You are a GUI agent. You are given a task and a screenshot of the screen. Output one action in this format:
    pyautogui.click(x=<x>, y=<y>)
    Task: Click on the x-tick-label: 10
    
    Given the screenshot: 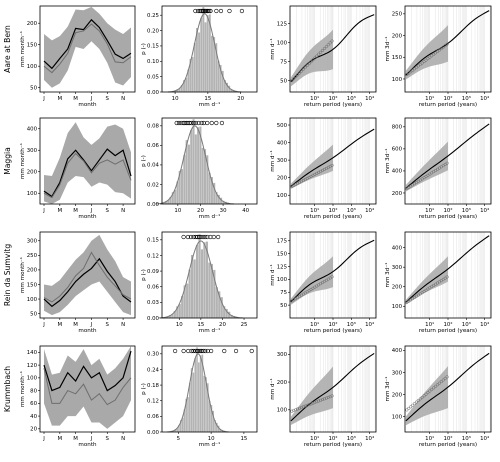 What is the action you would take?
    pyautogui.click(x=179, y=325)
    